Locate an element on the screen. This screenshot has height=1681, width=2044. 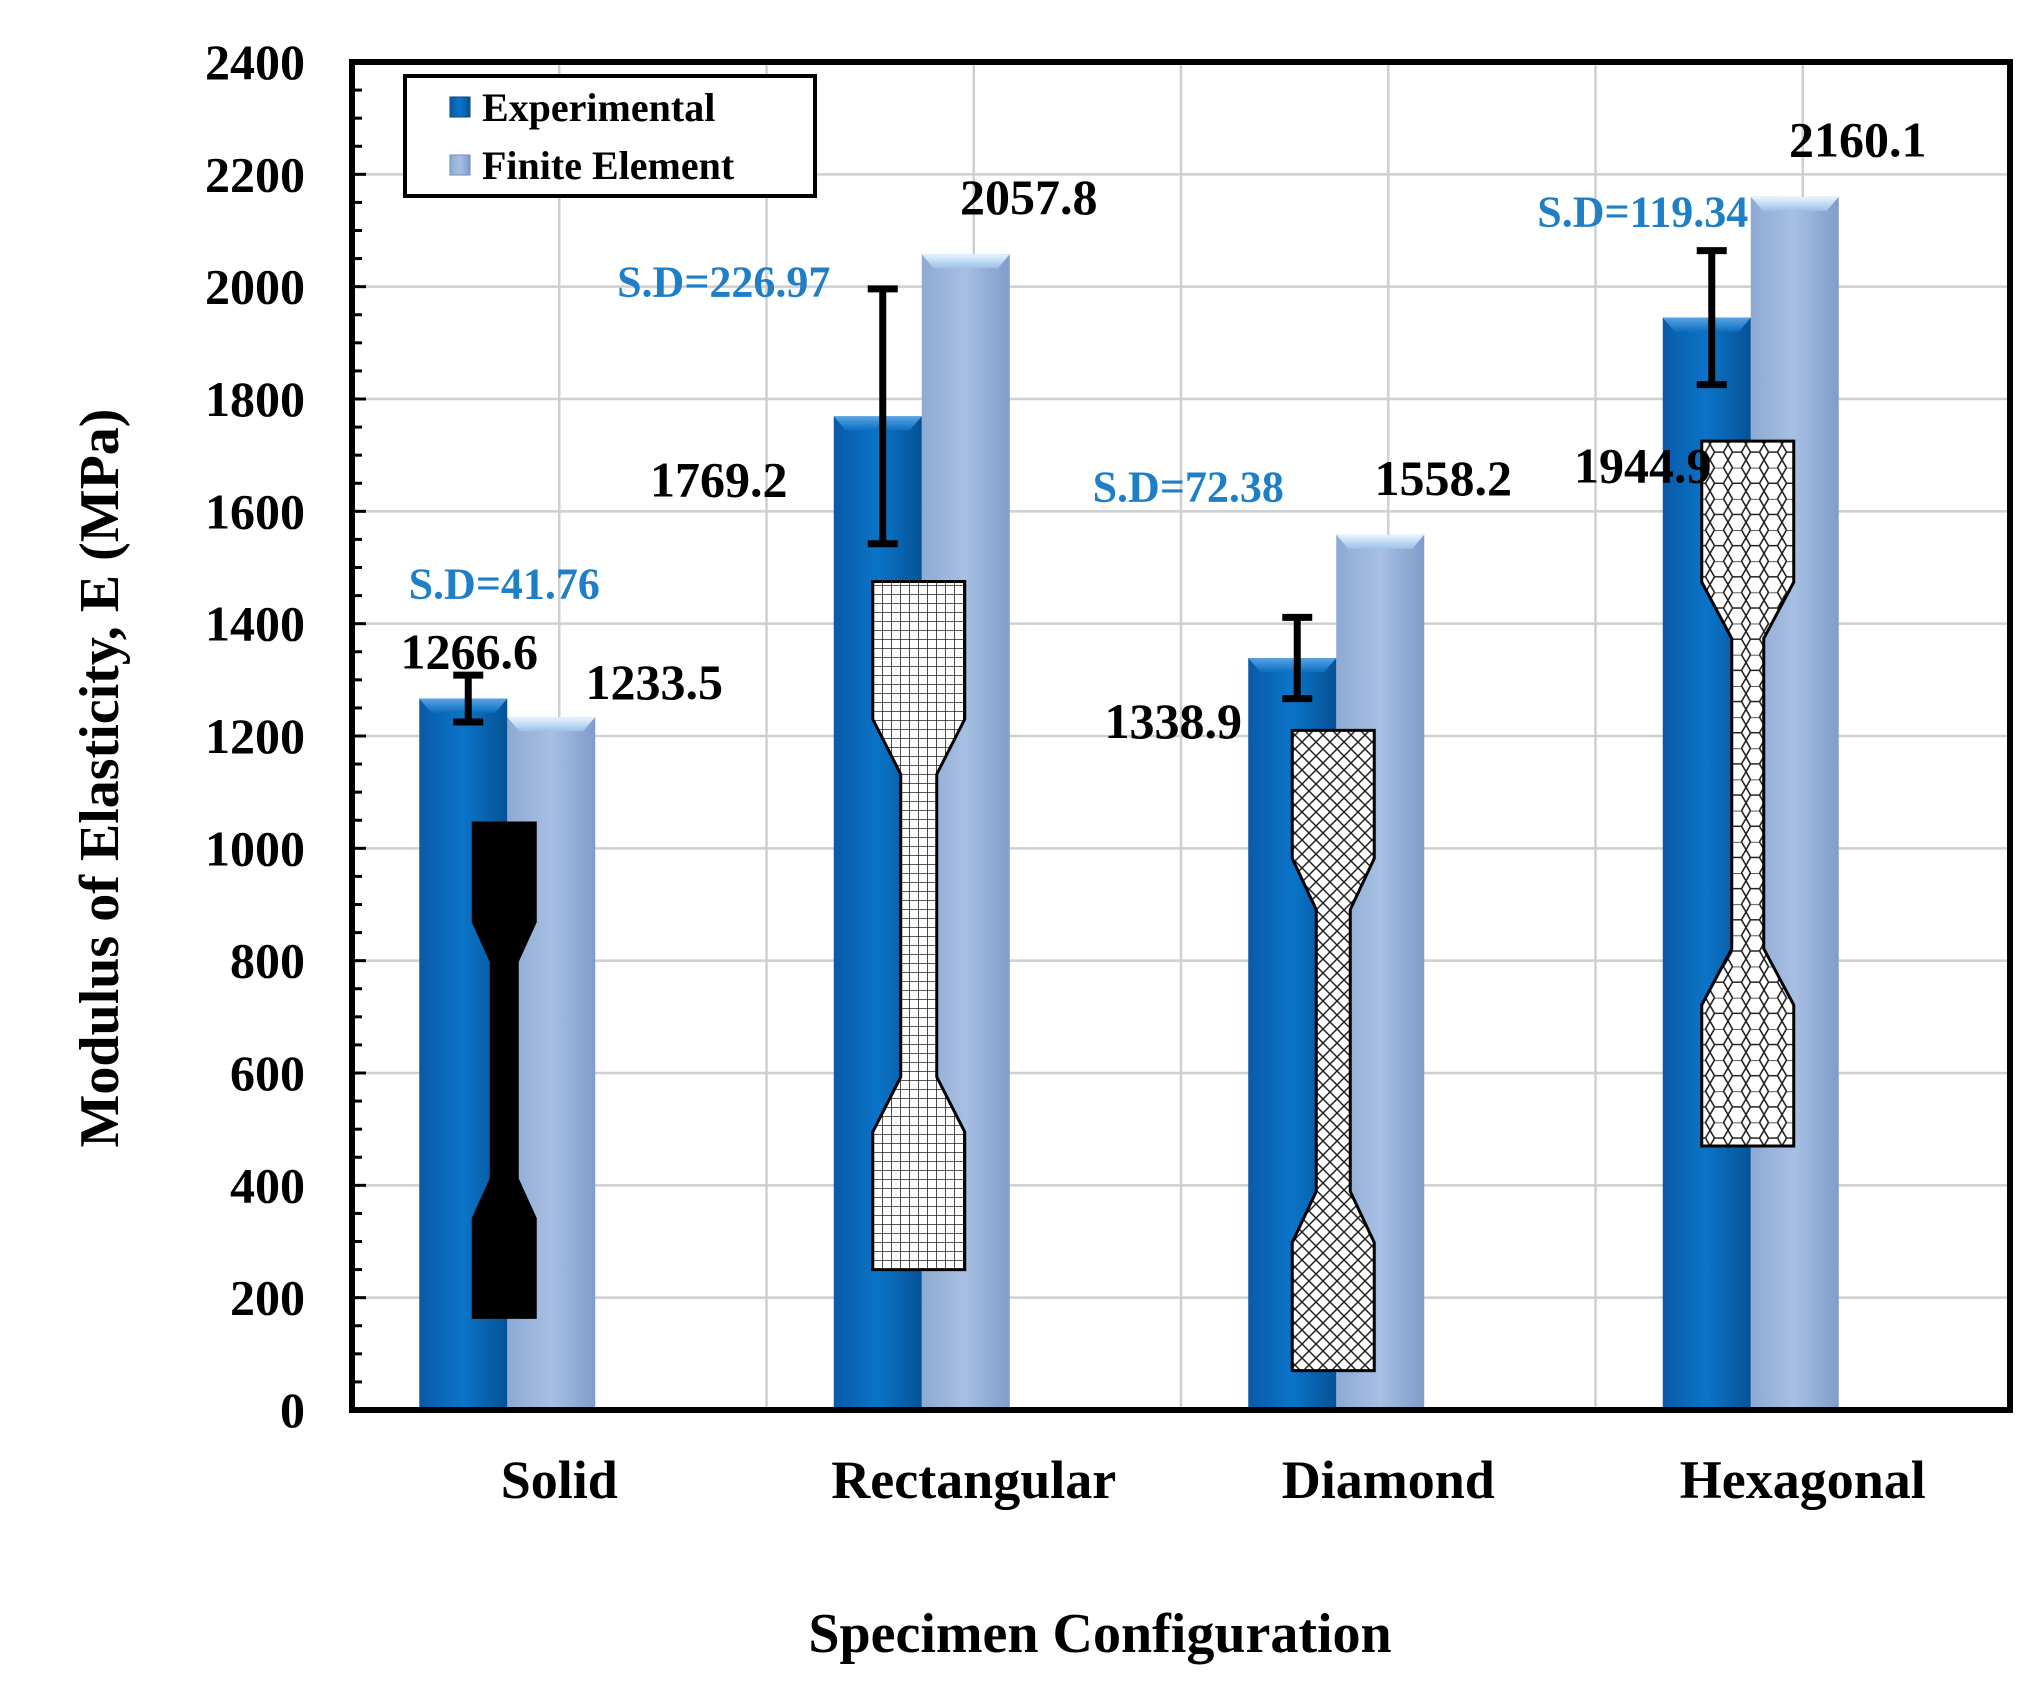
specimen-icon-diamond is located at coordinates (1333, 1050).